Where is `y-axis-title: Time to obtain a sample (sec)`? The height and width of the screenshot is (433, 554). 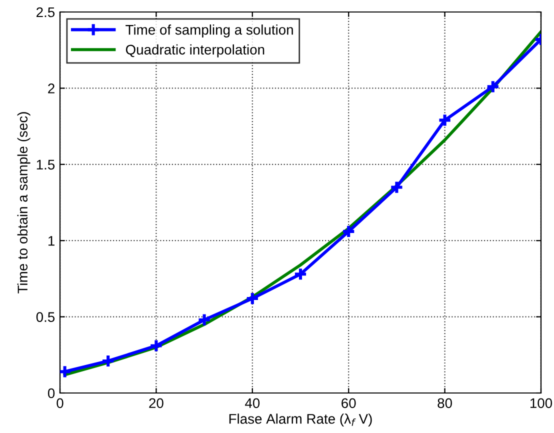 y-axis-title: Time to obtain a sample (sec) is located at coordinates (23, 203).